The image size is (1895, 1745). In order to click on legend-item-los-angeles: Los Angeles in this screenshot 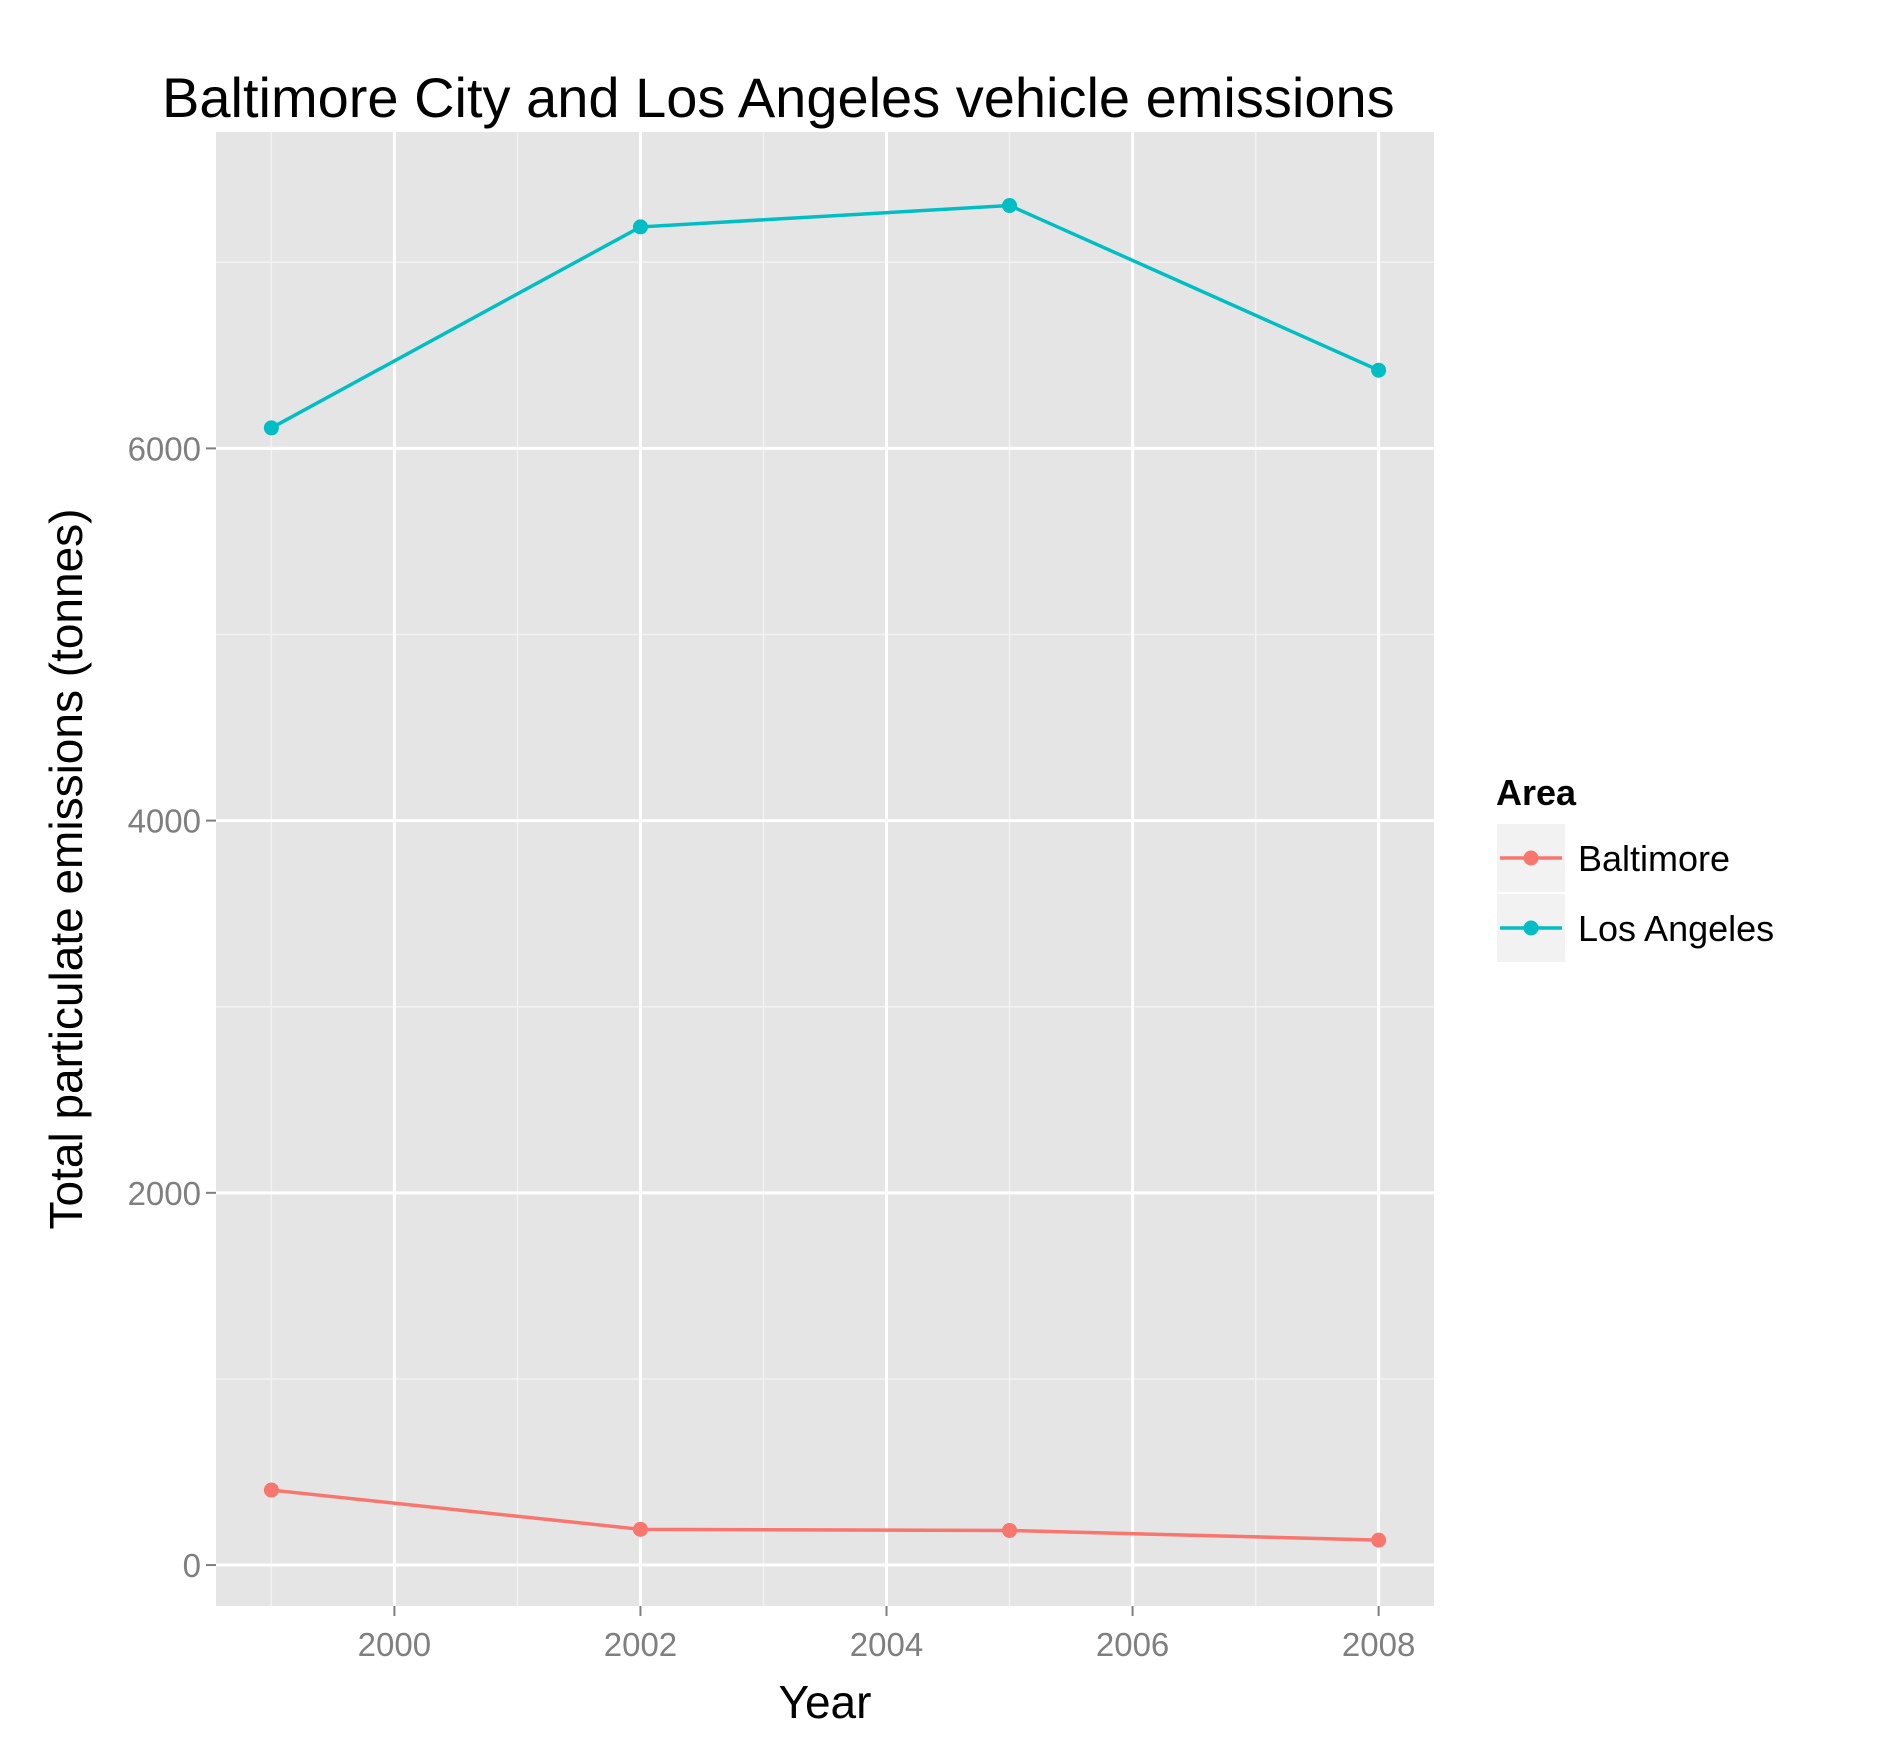, I will do `click(1634, 928)`.